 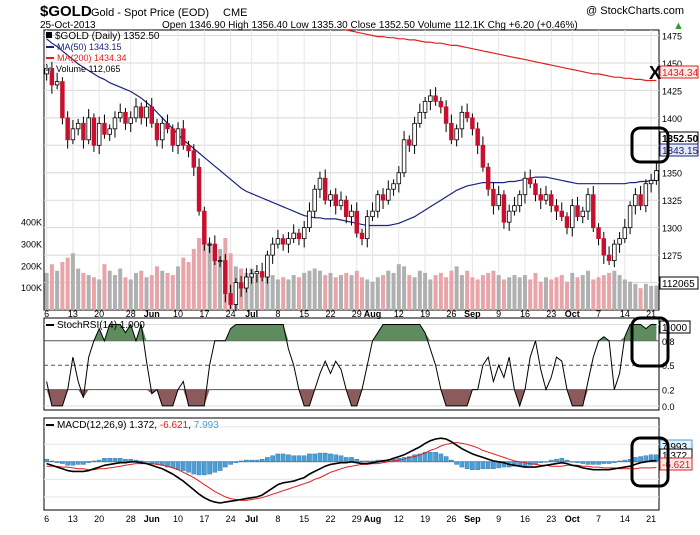 I want to click on exchange-label: CME, so click(x=235, y=13).